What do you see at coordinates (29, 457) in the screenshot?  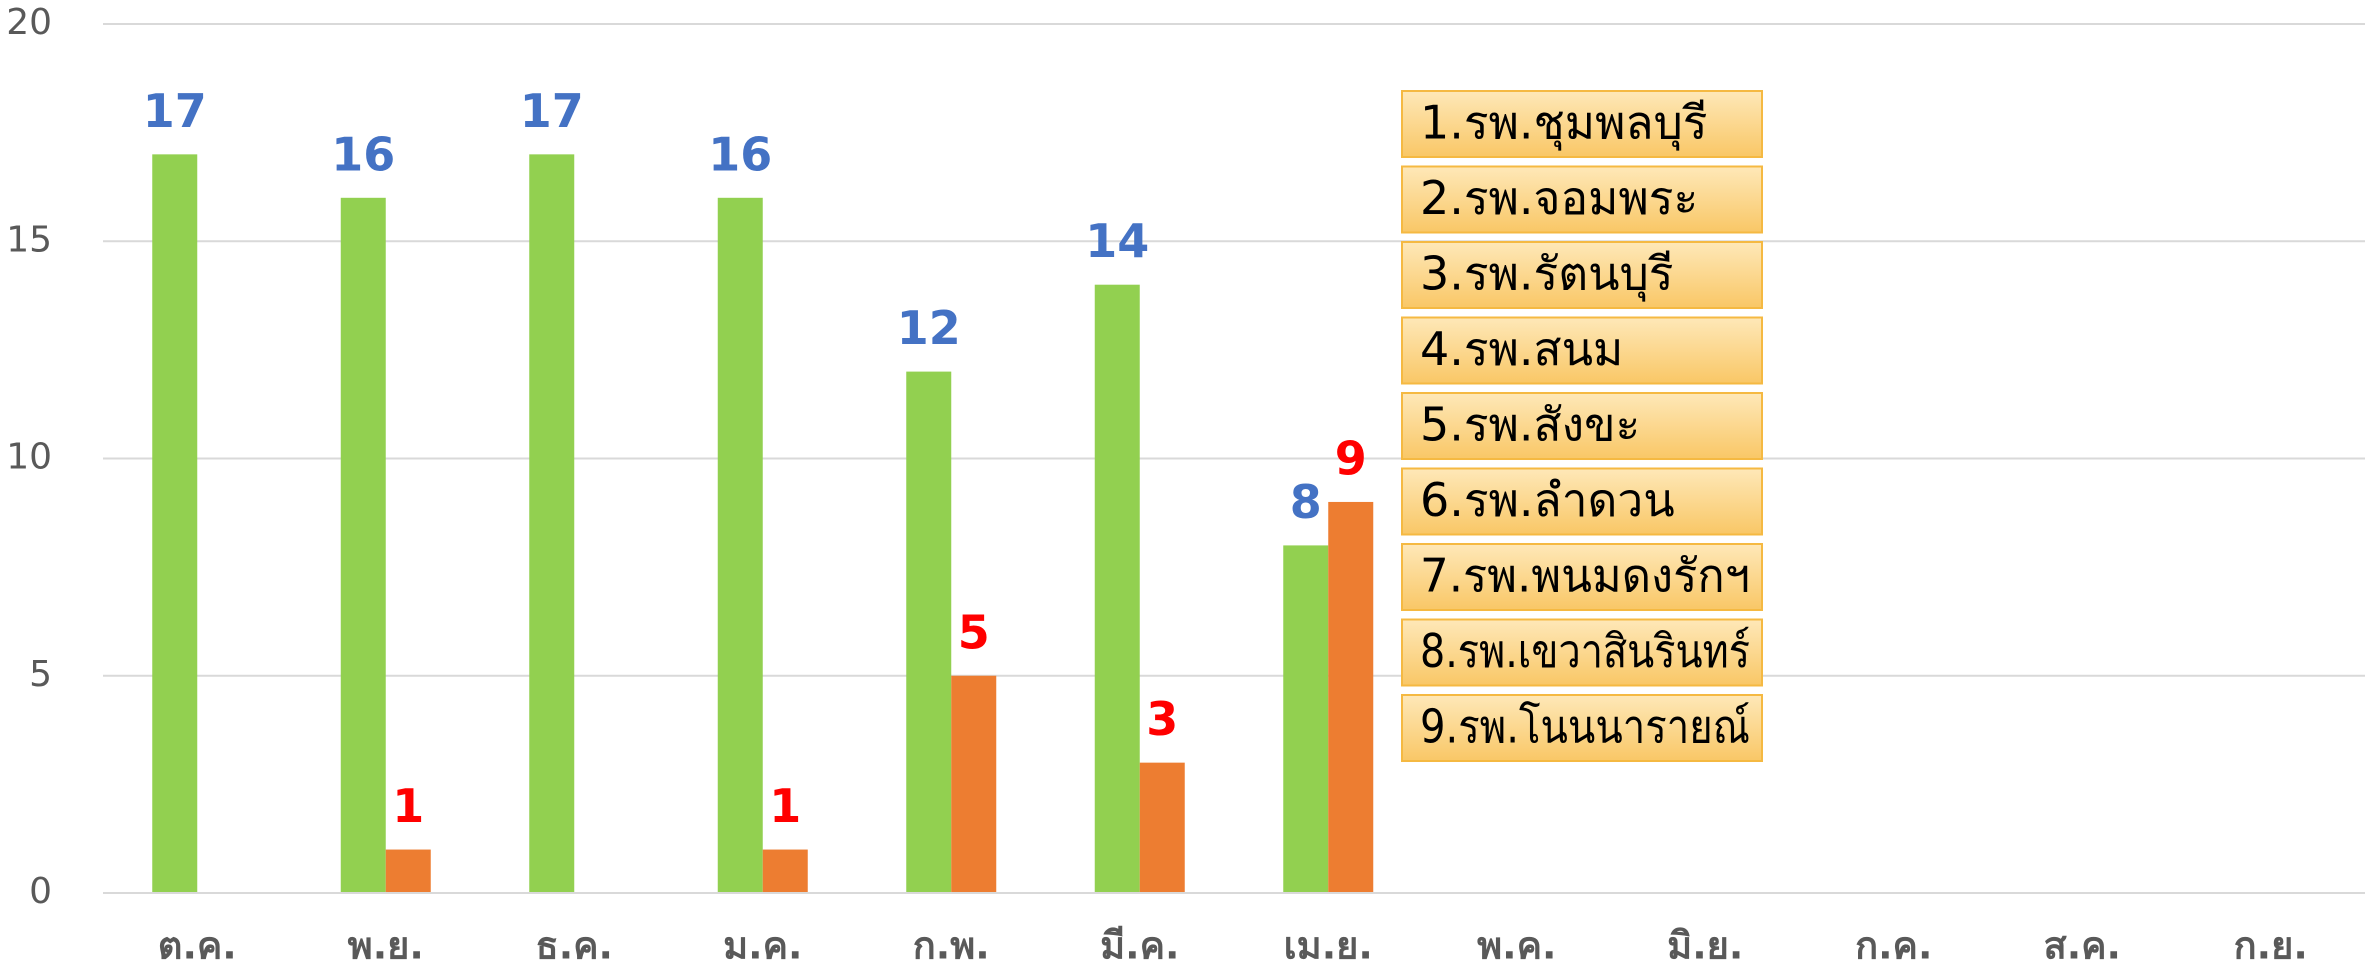 I see `y-tick-label: 10` at bounding box center [29, 457].